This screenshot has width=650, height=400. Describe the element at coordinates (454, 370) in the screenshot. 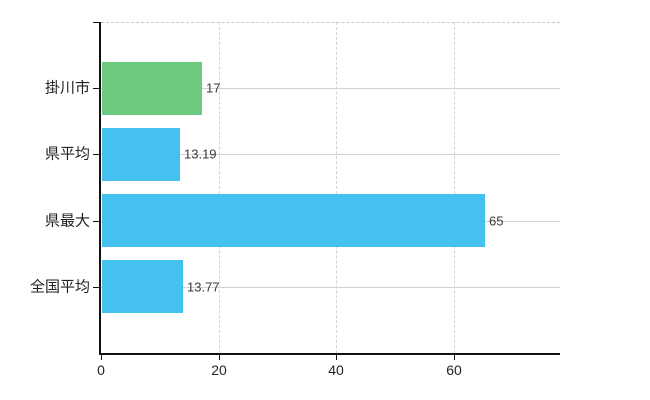

I see `x-tick-label: 60` at that location.